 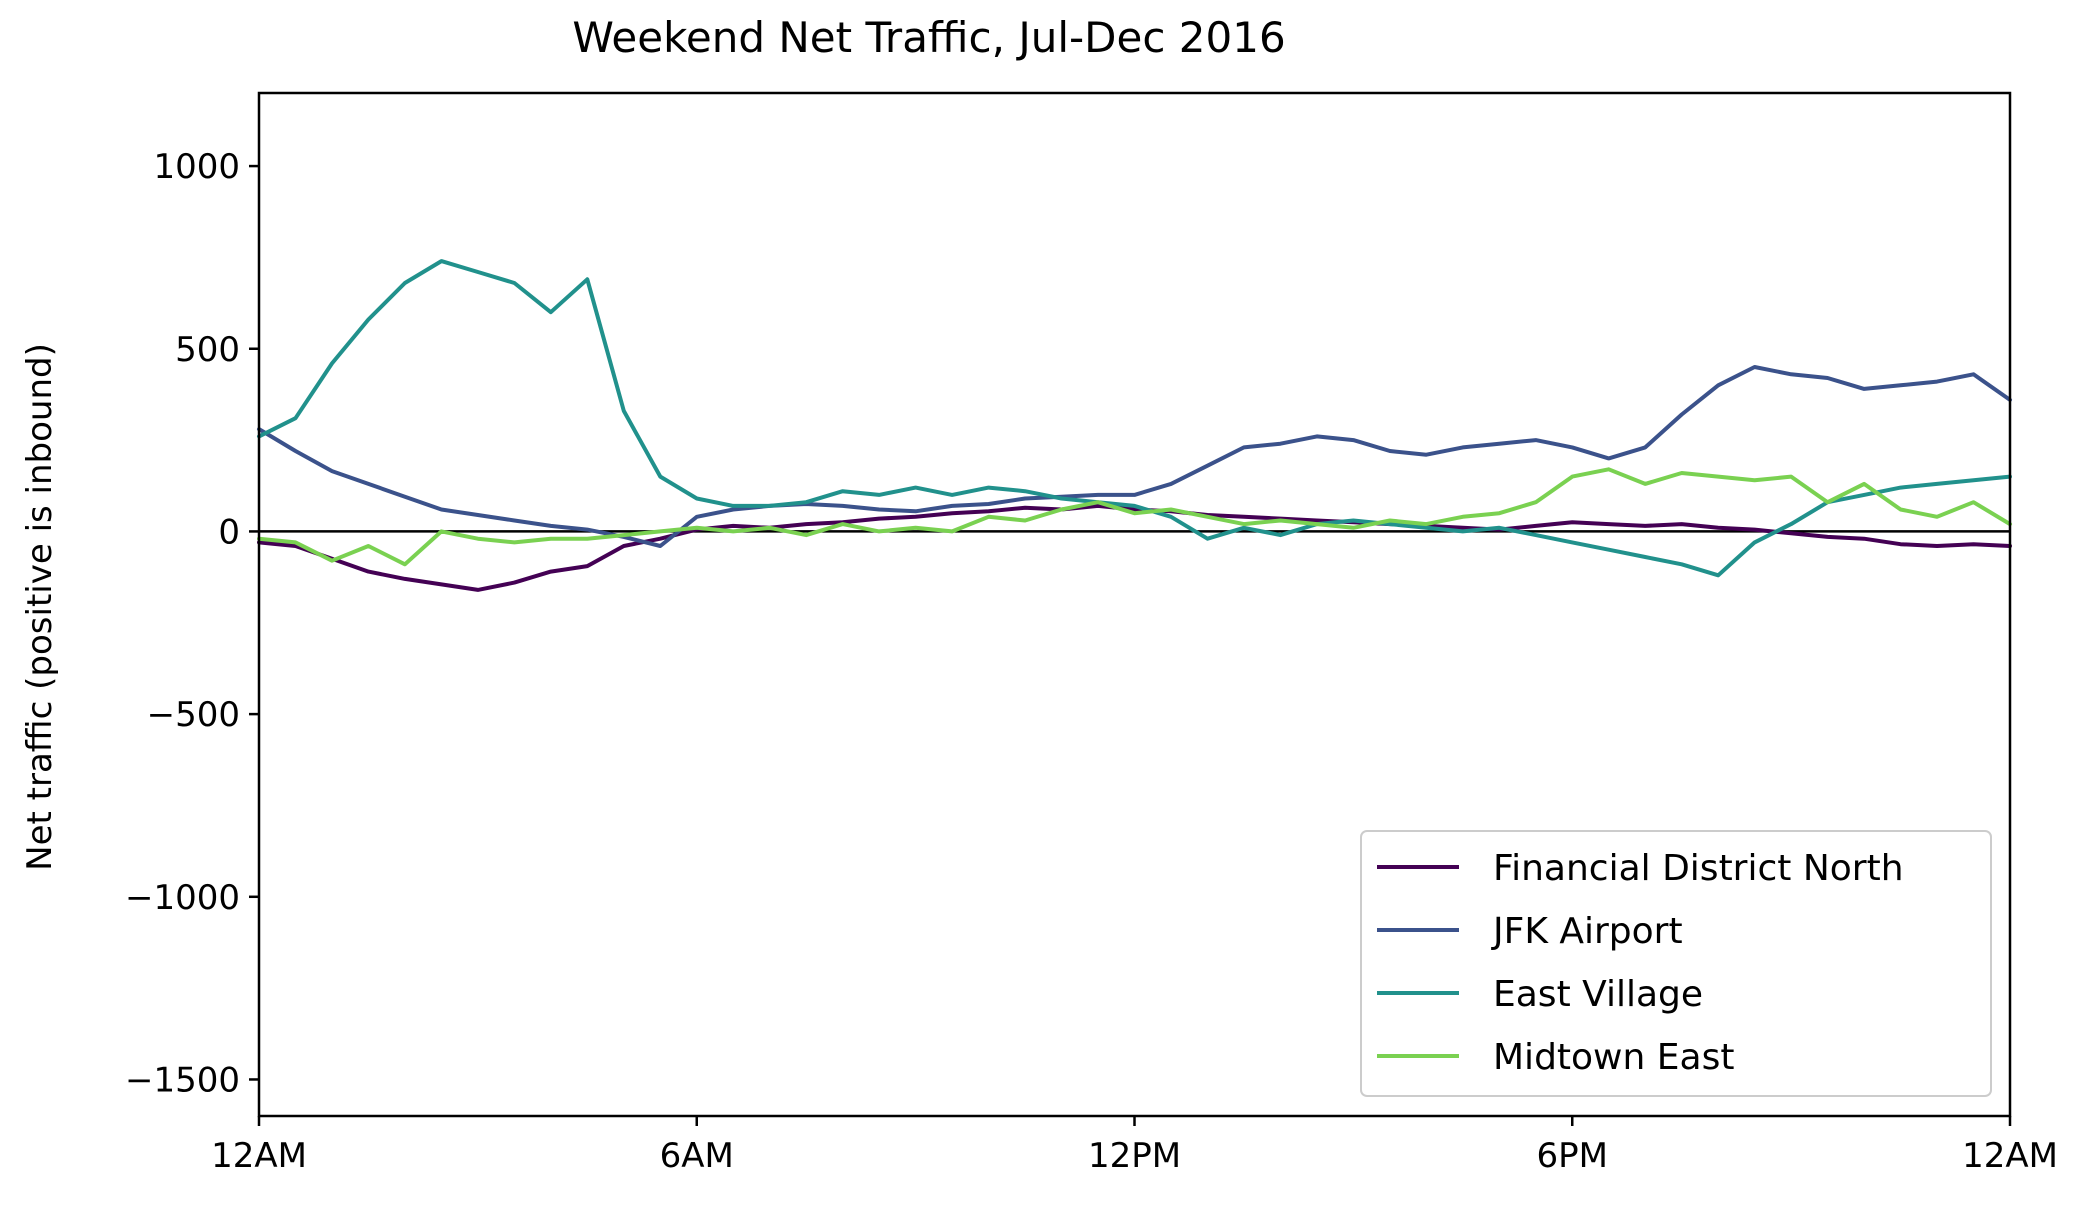 What do you see at coordinates (229, 532) in the screenshot?
I see `y-tick-label: 0` at bounding box center [229, 532].